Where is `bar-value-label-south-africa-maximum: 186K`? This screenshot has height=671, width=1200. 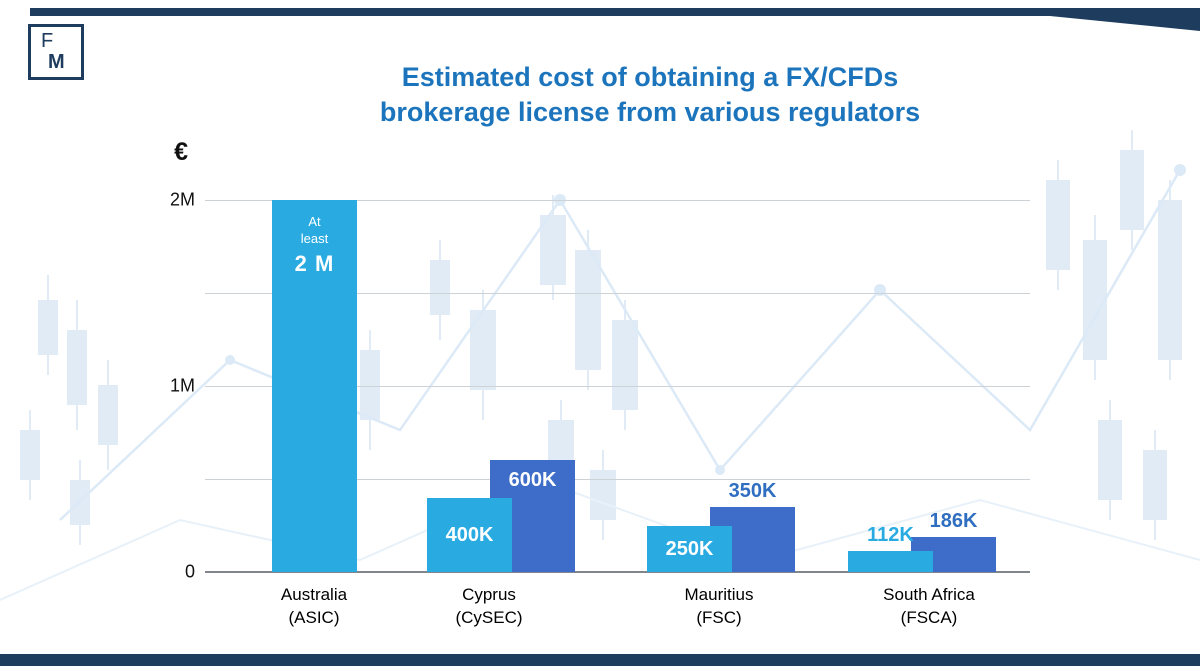 bar-value-label-south-africa-maximum: 186K is located at coordinates (953, 521).